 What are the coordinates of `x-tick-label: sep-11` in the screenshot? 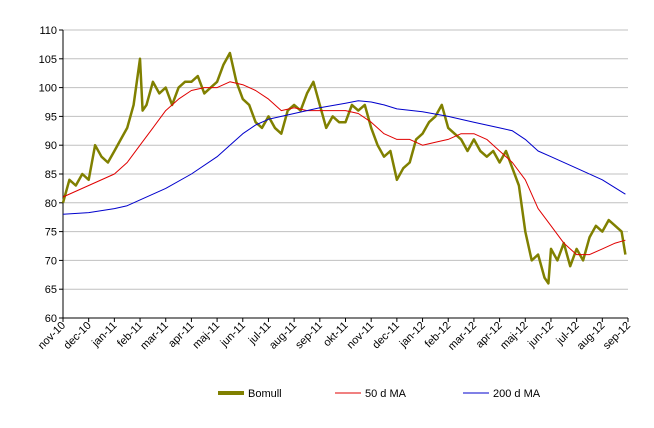 It's located at (309, 336).